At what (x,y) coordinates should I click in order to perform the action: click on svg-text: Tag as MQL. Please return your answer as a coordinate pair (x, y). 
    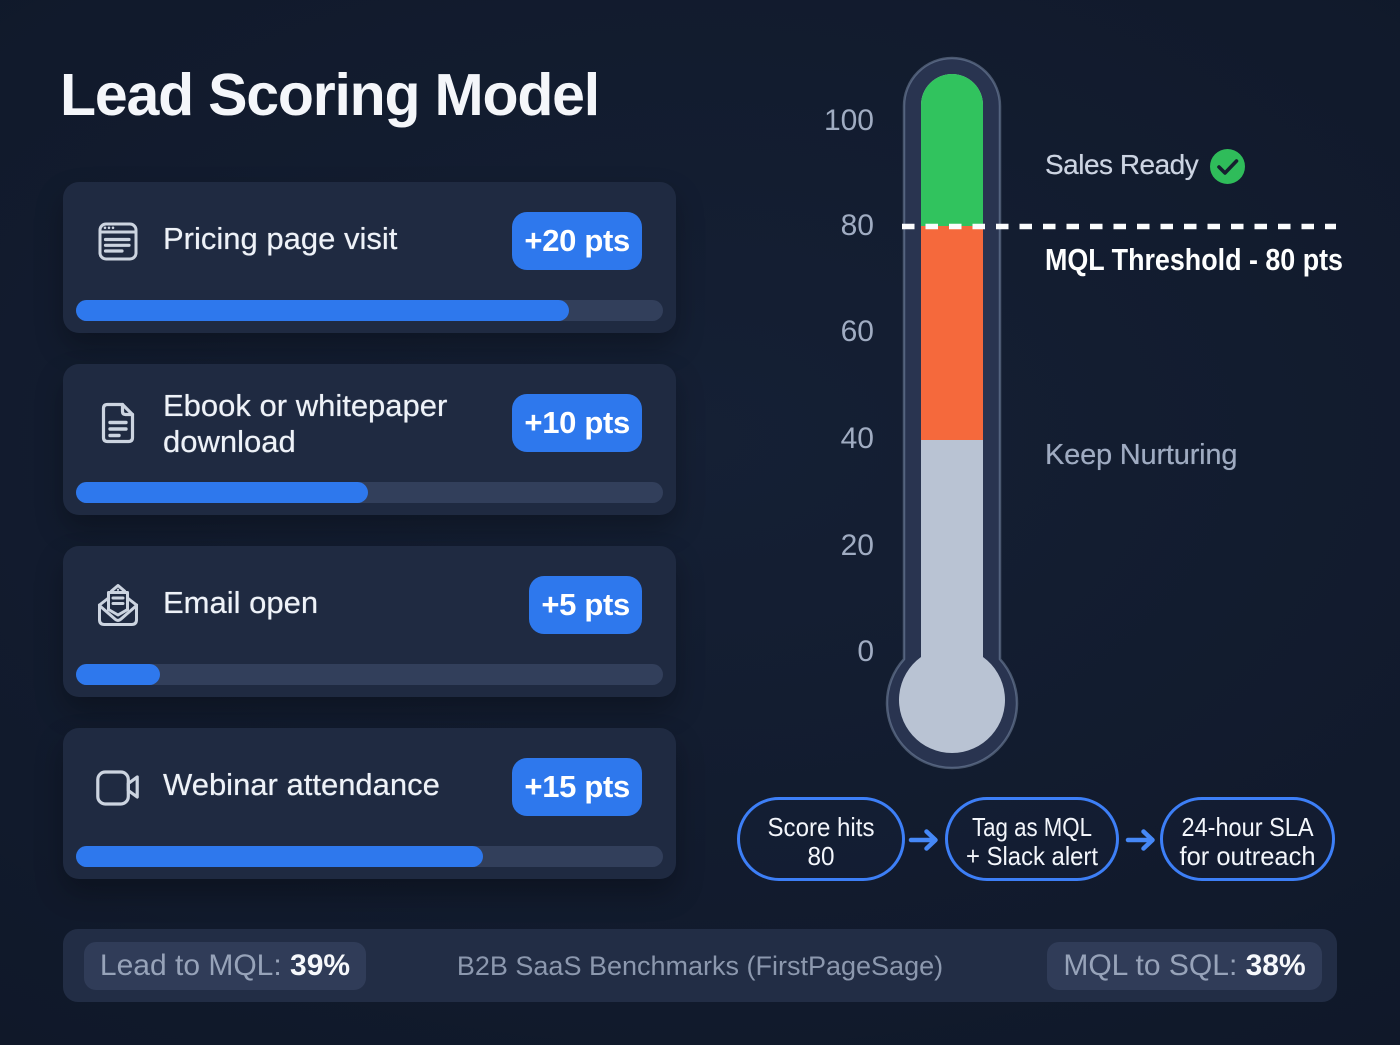
    Looking at the image, I should click on (1032, 827).